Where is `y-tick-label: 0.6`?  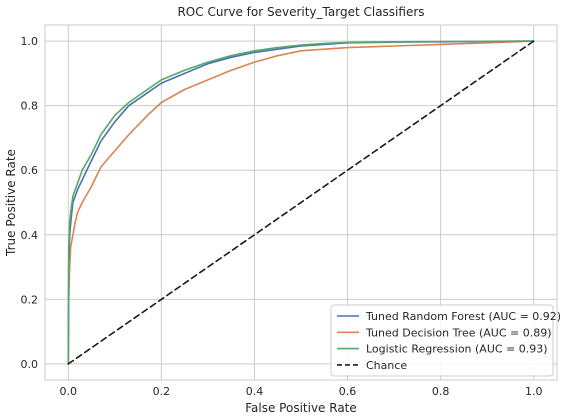 y-tick-label: 0.6 is located at coordinates (30, 170).